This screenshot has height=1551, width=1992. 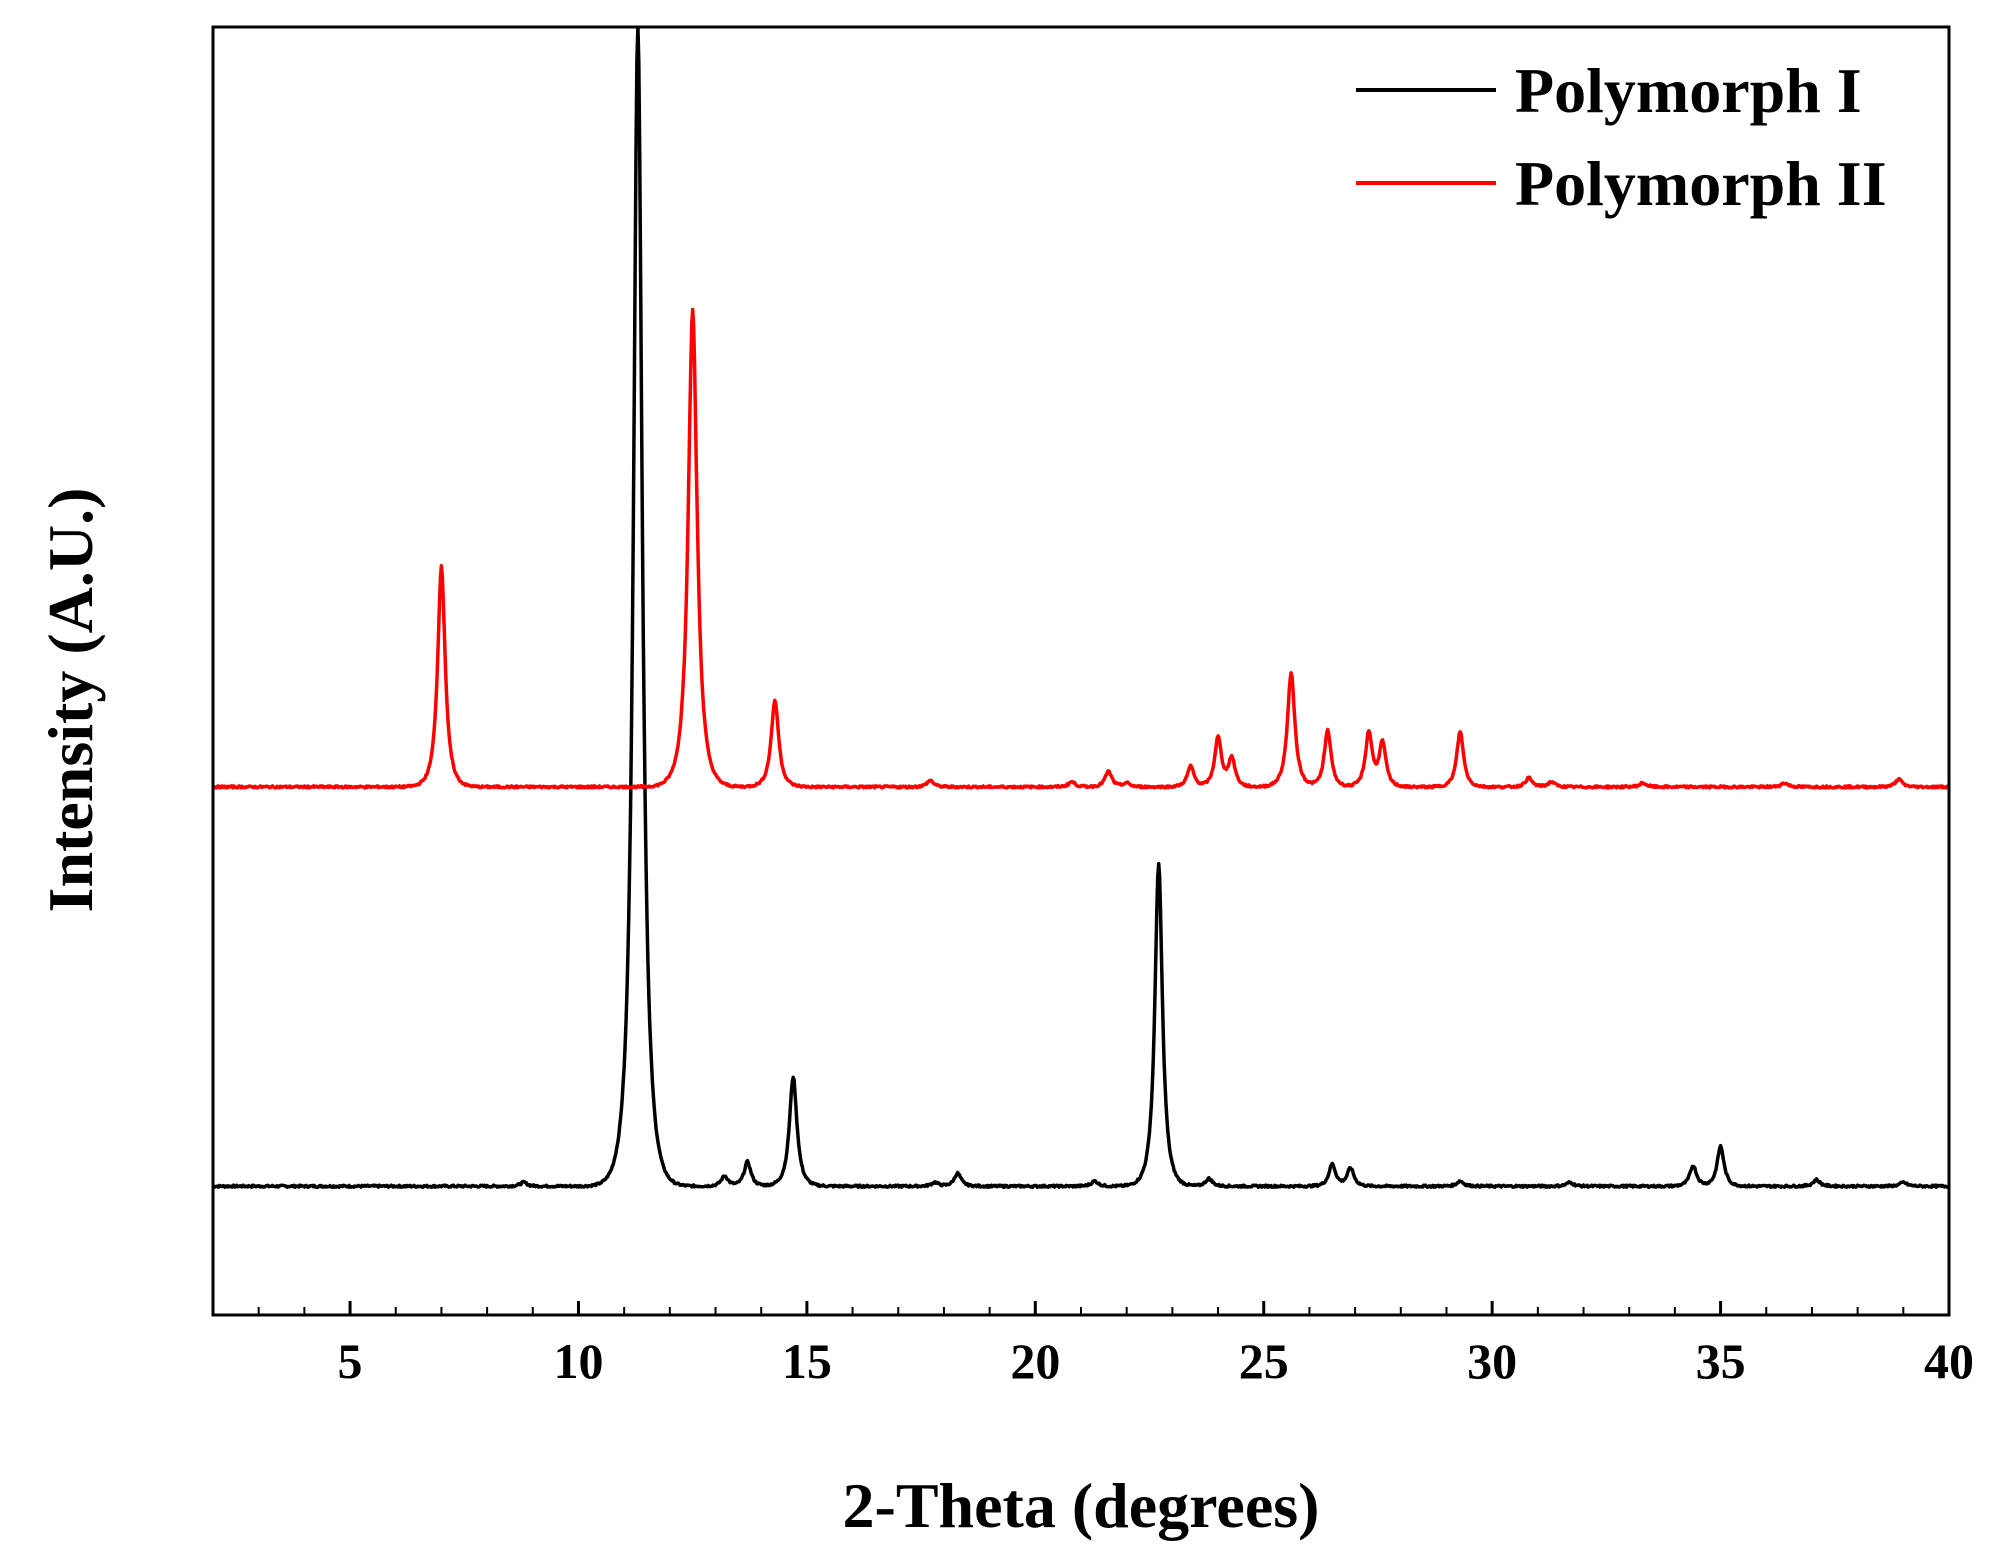 I want to click on x-tick-label: 35, so click(x=1721, y=1361).